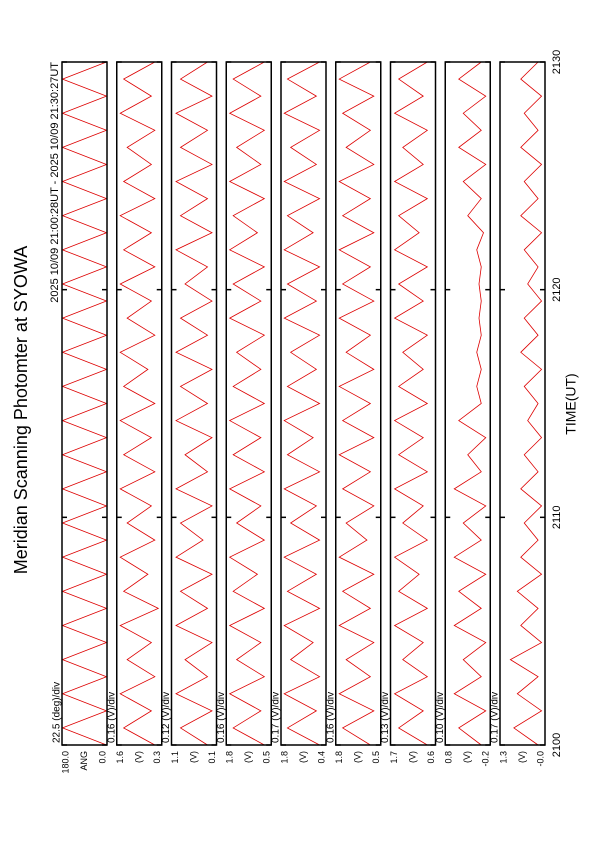 This screenshot has width=595, height=842. What do you see at coordinates (120, 757) in the screenshot?
I see `y-tick-label: 1.6` at bounding box center [120, 757].